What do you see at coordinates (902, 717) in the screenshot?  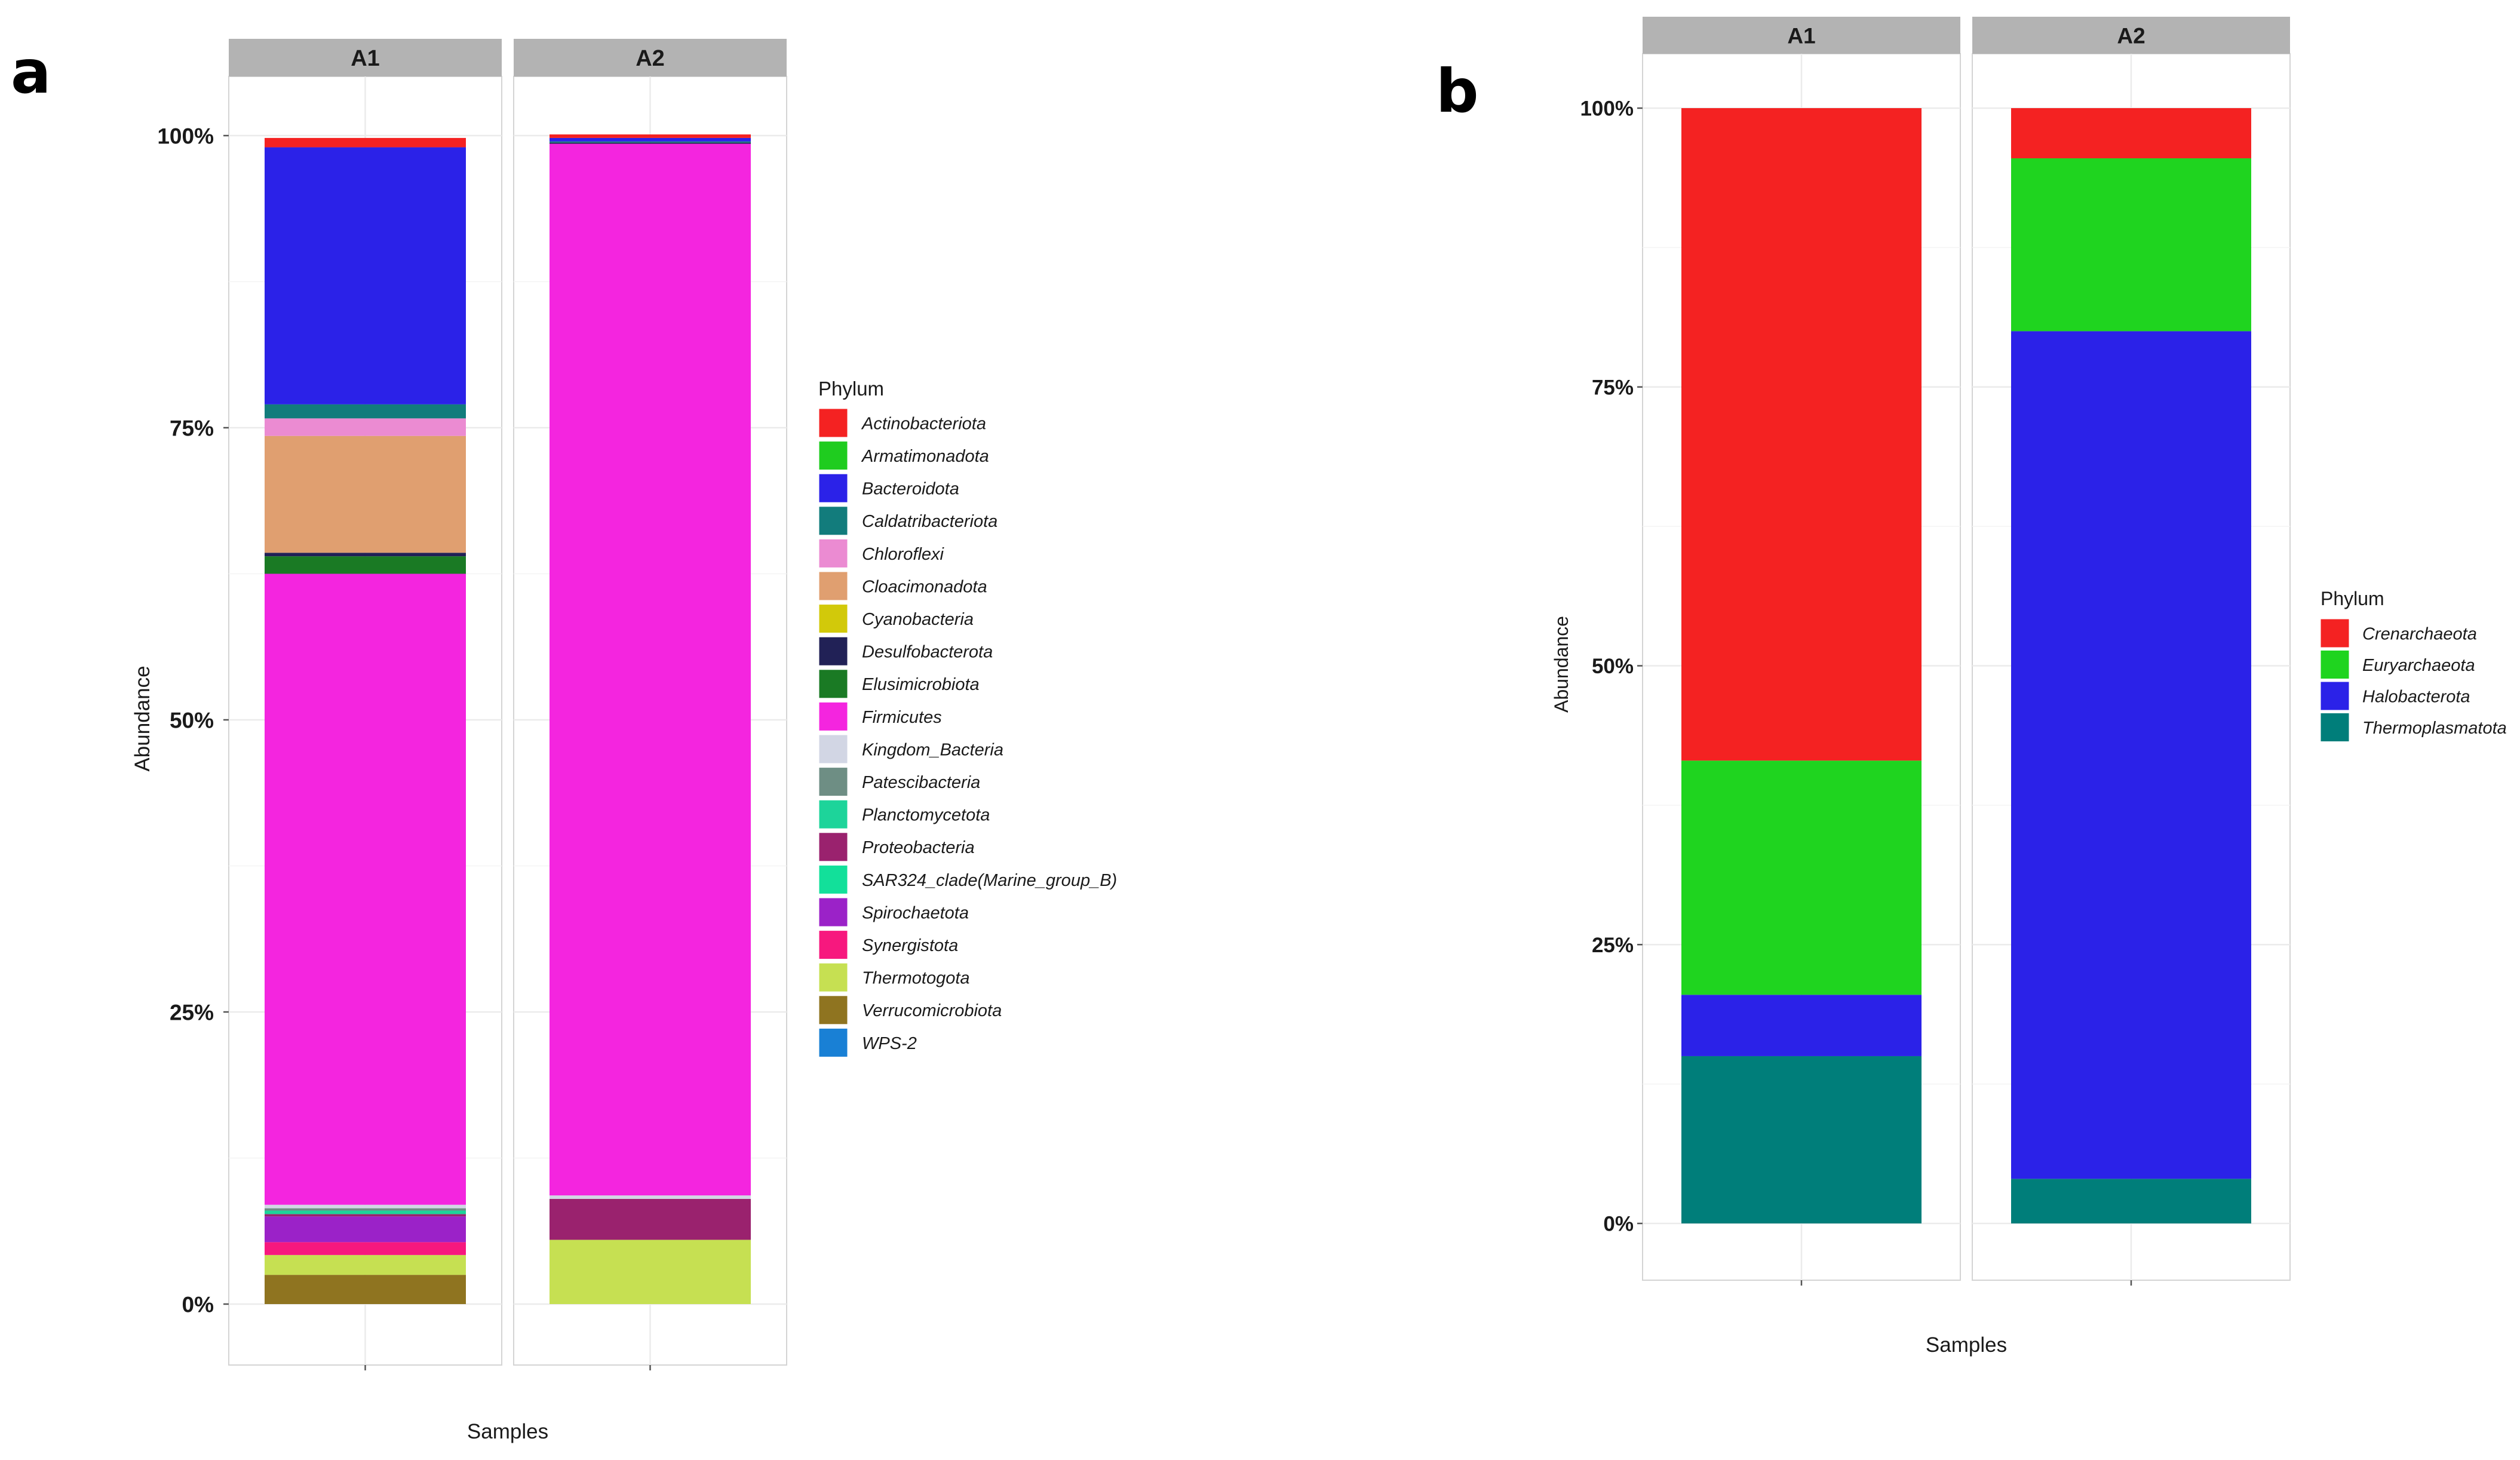 I see `legend-label: Firmicutes` at bounding box center [902, 717].